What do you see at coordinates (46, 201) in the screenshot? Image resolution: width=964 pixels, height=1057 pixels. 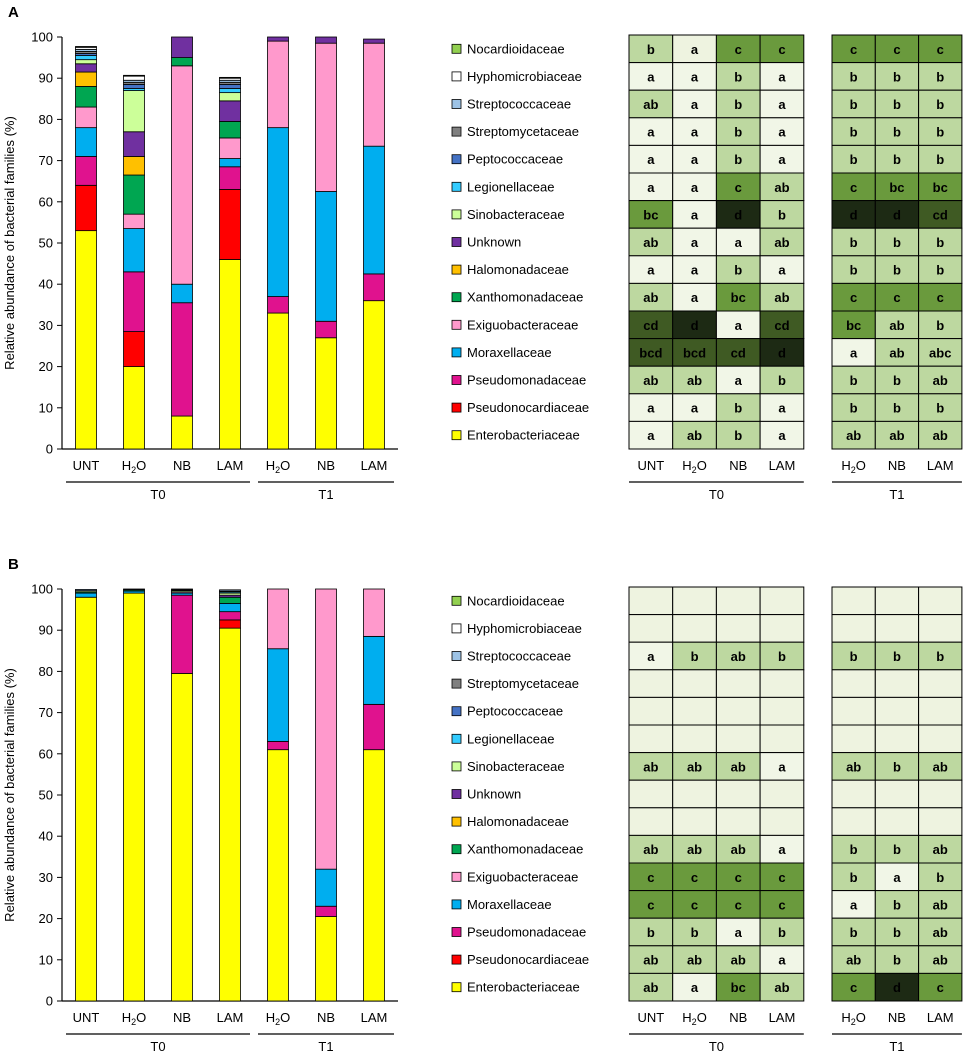 I see `y-tick-label: 60` at bounding box center [46, 201].